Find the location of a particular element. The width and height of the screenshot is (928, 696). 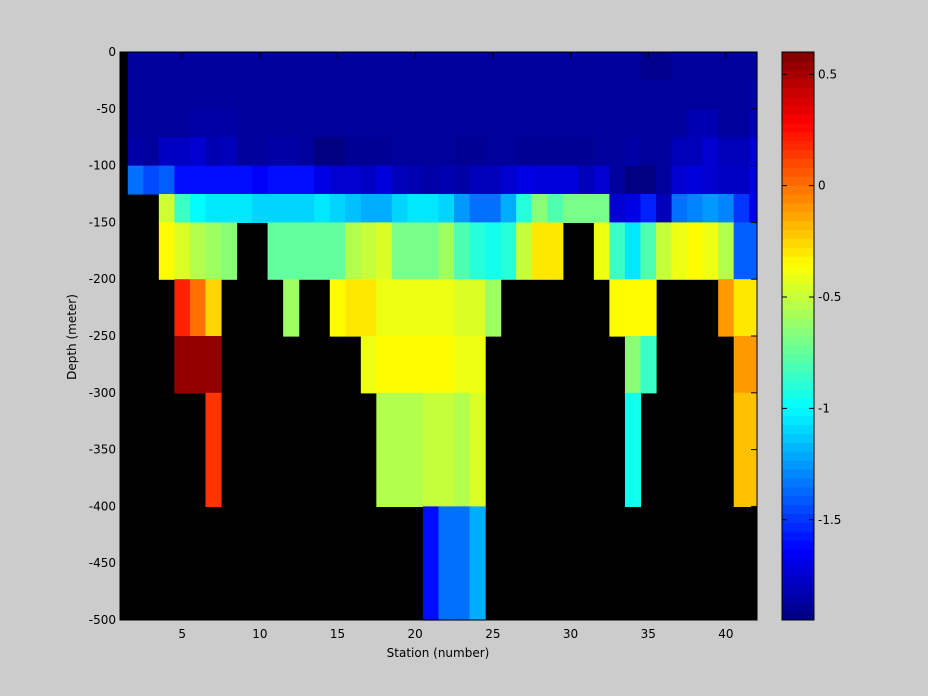

colorbar-tick-label: 0.5 is located at coordinates (827, 74).